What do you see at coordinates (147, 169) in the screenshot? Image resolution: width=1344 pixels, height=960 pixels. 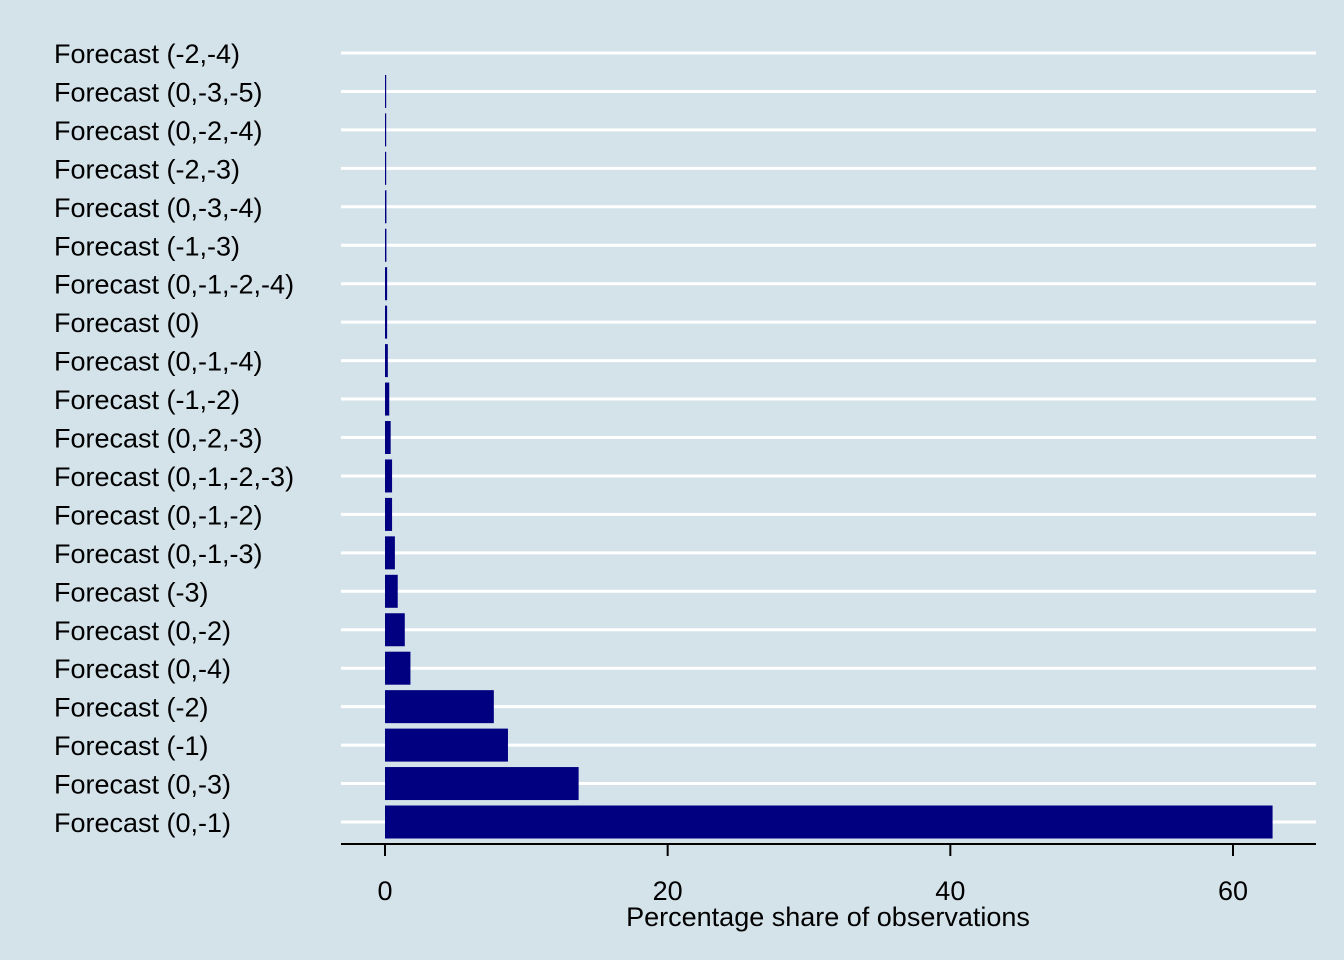 I see `category-label: Forecast (-2,-3)` at bounding box center [147, 169].